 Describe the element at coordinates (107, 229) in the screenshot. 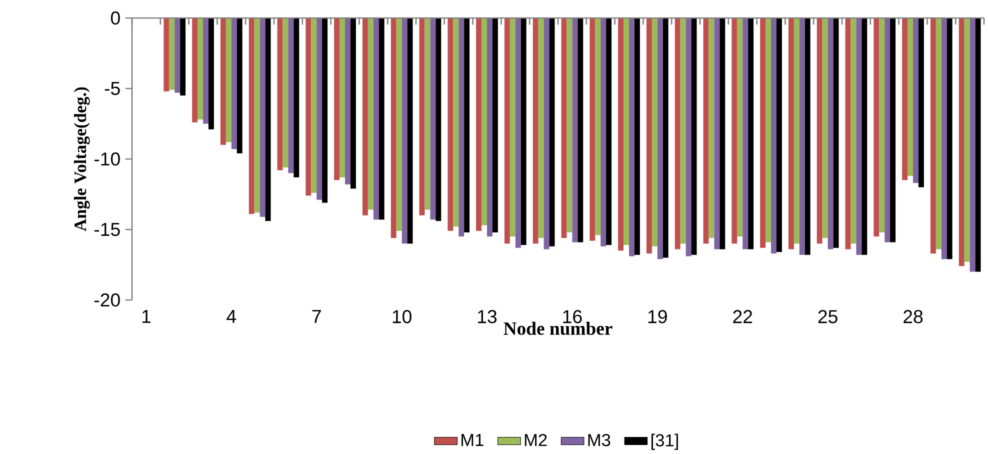

I see `y-tick-label: -15` at that location.